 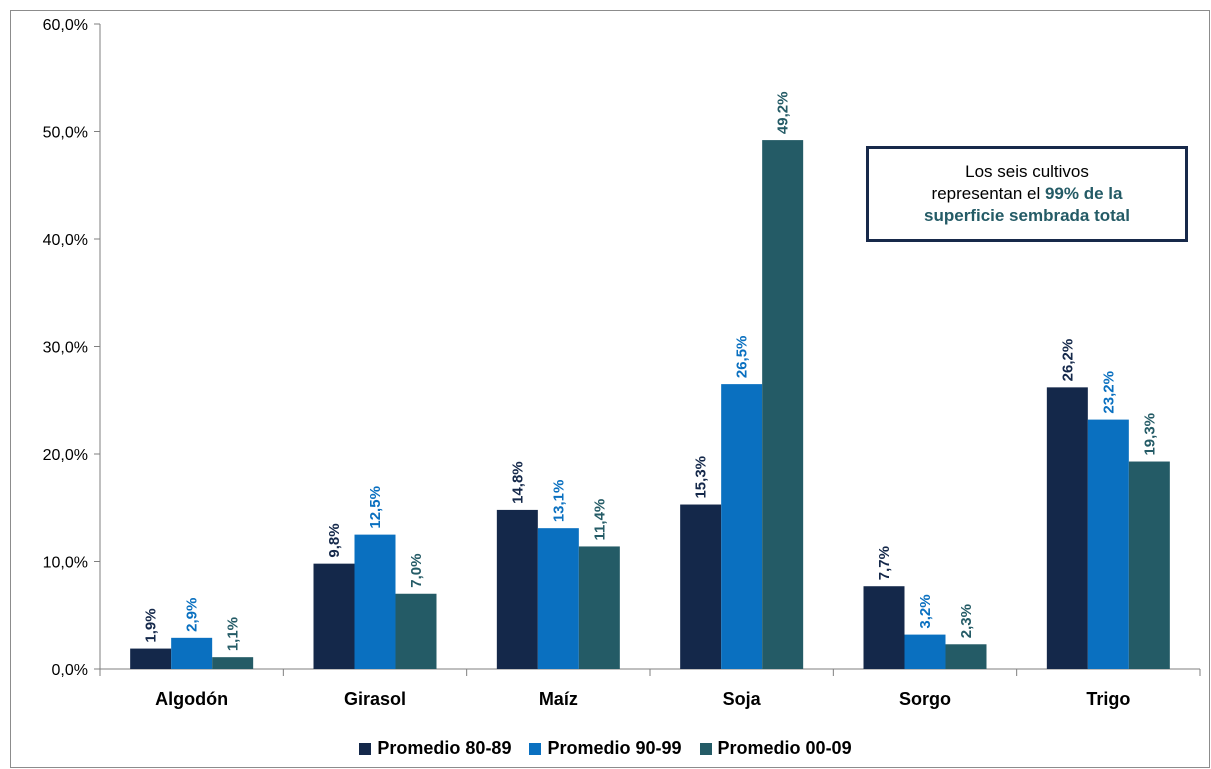 I want to click on data-label: 11,4%, so click(x=599, y=520).